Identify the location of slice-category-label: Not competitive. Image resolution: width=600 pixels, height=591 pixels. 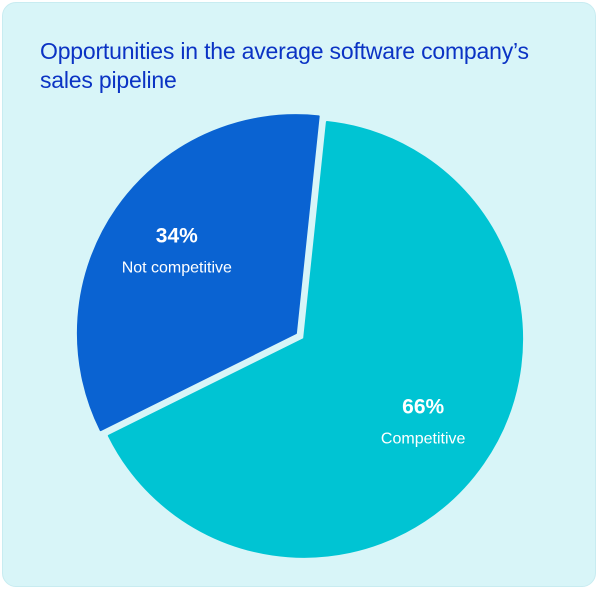
(177, 267).